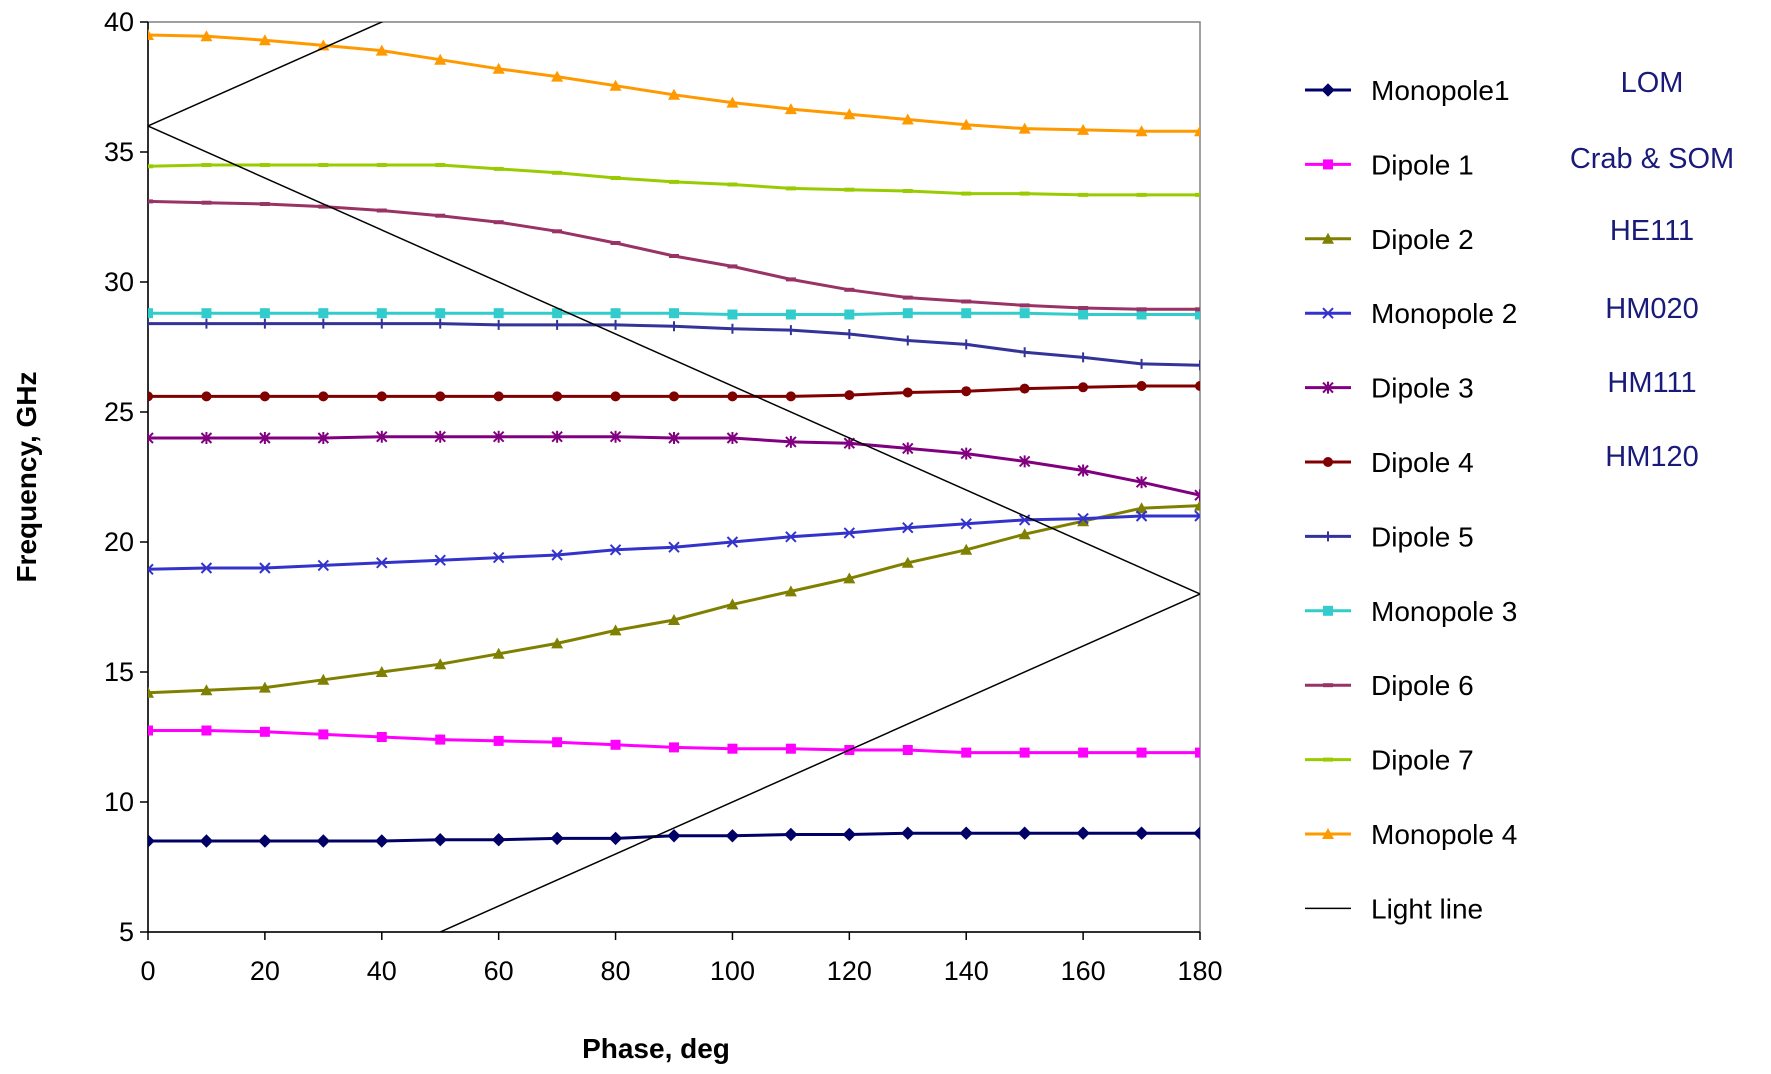  I want to click on legend-item: Light line, so click(1394, 908).